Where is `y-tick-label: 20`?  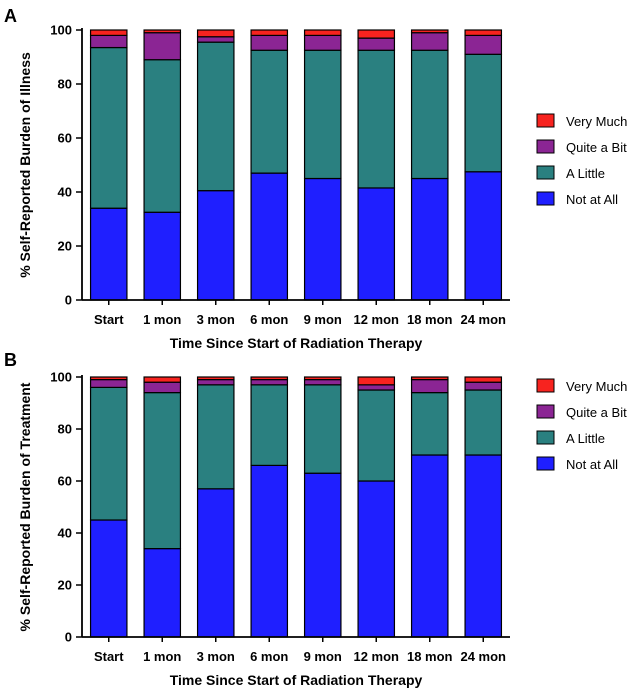 y-tick-label: 20 is located at coordinates (65, 246).